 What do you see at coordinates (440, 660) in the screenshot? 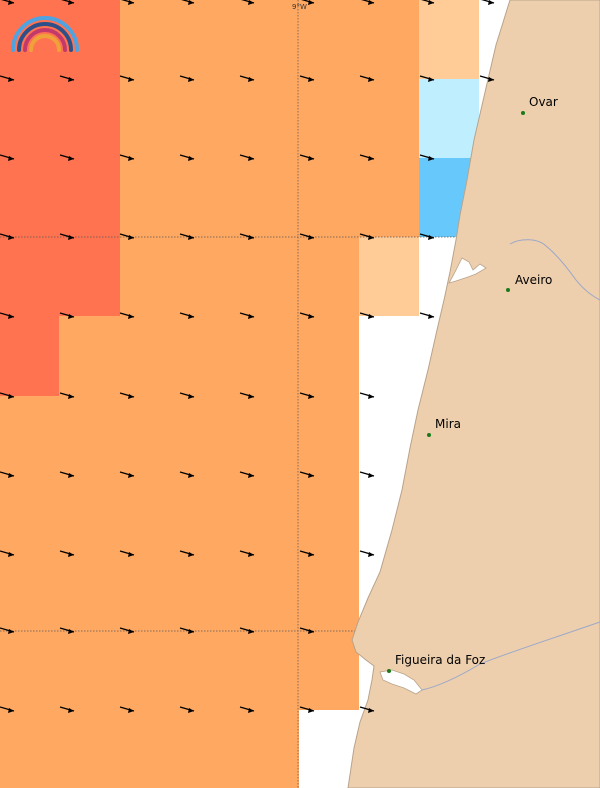
I see `city-label: Figueira da Foz` at bounding box center [440, 660].